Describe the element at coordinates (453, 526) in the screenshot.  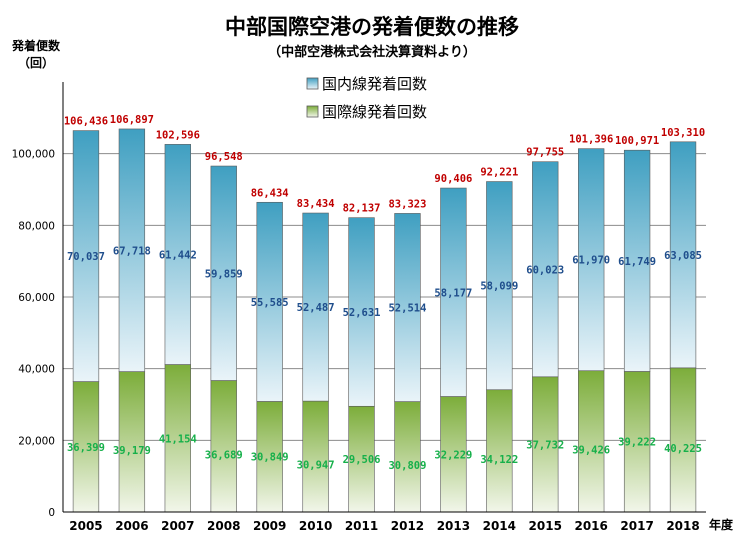
I see `x-tick-label: 2013` at that location.